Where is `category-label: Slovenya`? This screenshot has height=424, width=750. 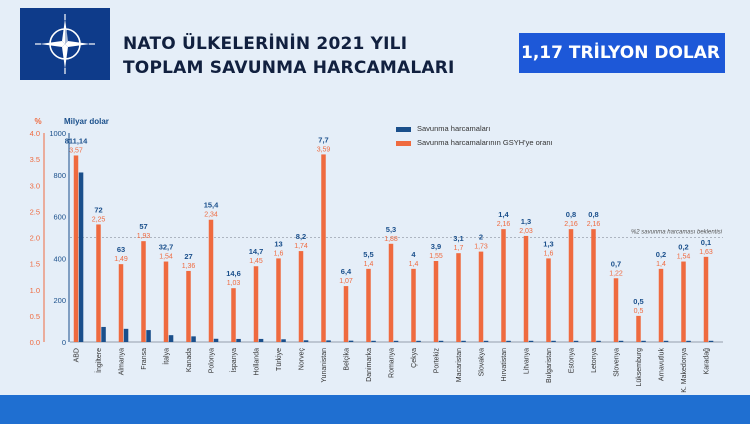
category-label: Slovenya is located at coordinates (617, 362).